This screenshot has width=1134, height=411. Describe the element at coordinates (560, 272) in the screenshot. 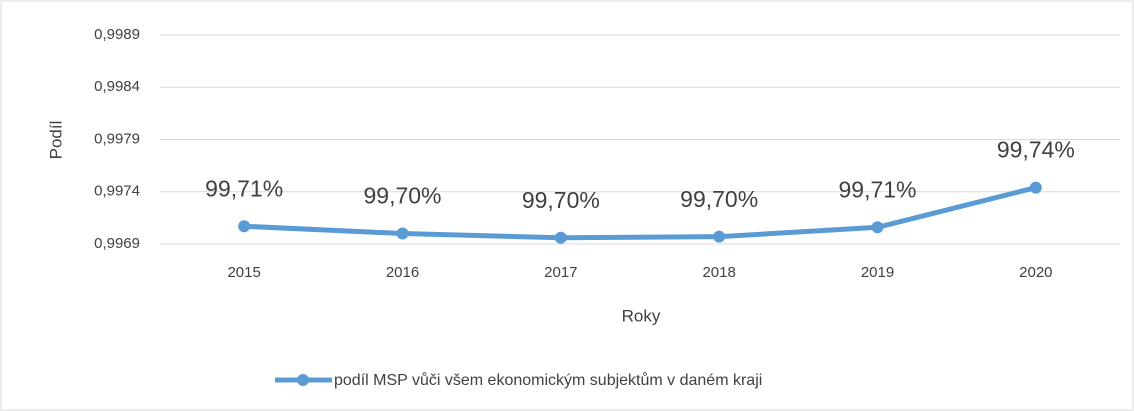

I see `x-tick-label: 2017` at that location.